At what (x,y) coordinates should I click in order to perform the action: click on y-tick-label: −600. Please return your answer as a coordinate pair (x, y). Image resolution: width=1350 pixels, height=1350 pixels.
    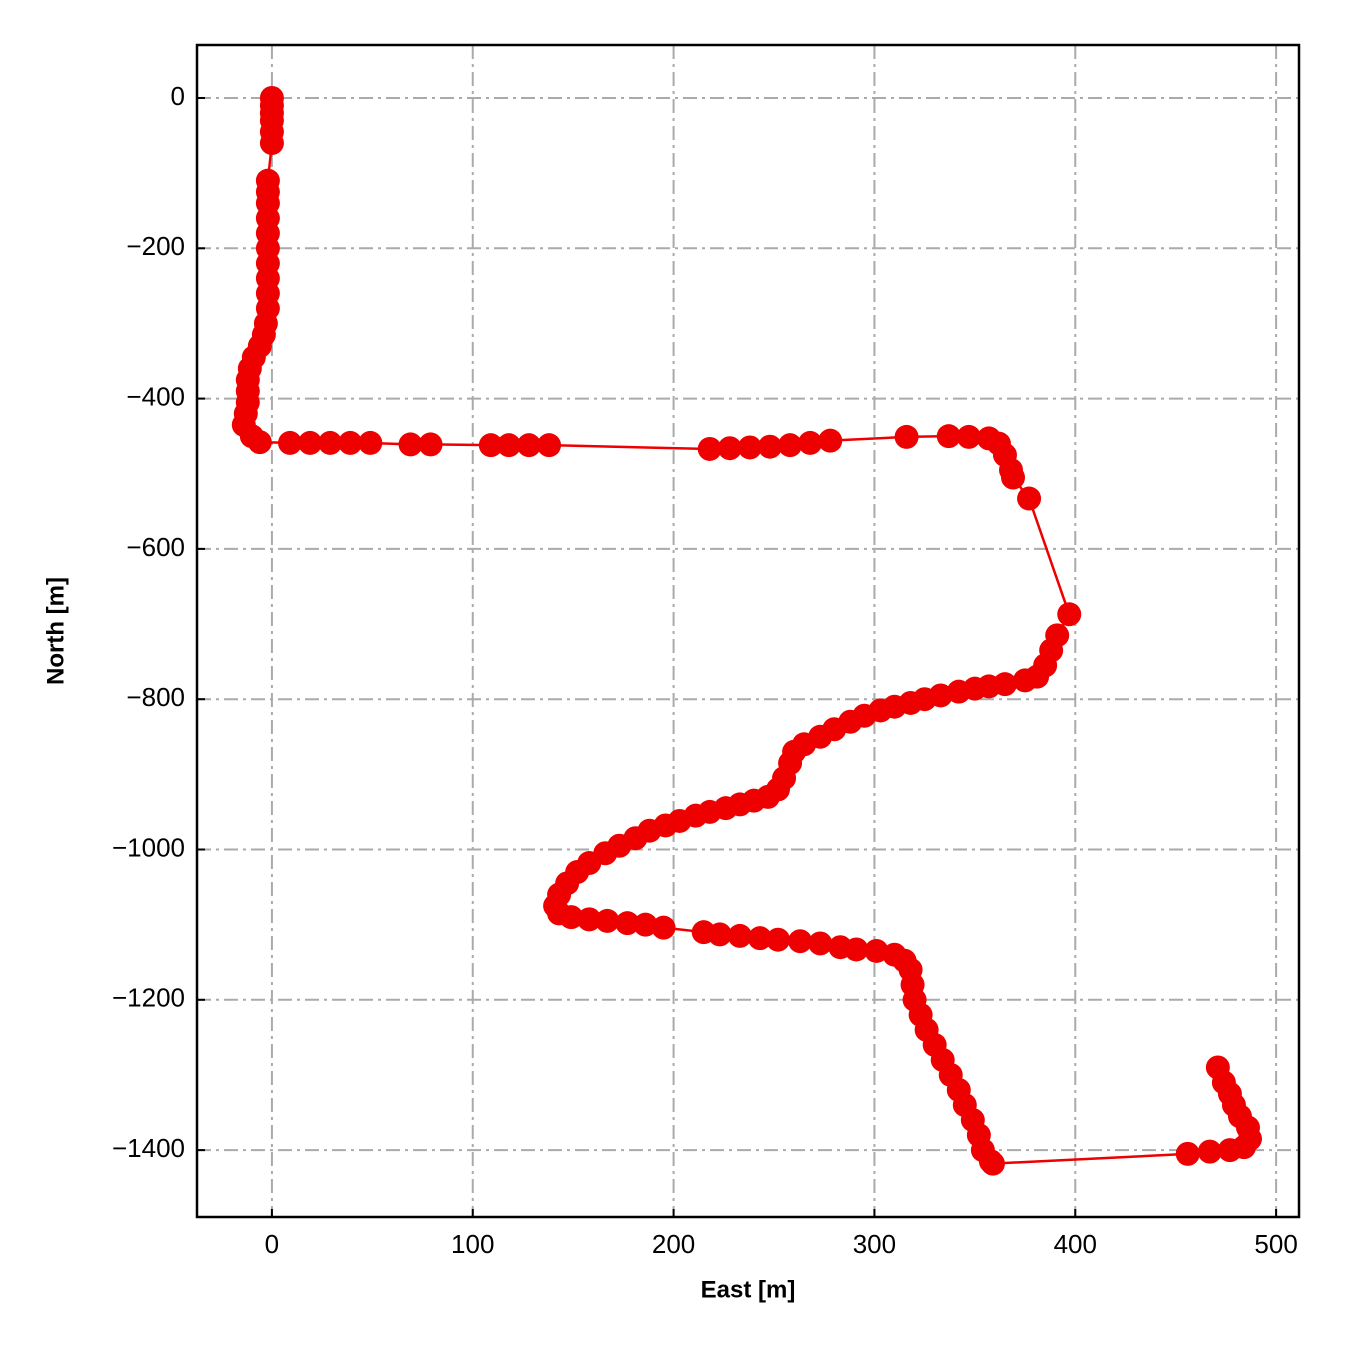
    Looking at the image, I should click on (155, 547).